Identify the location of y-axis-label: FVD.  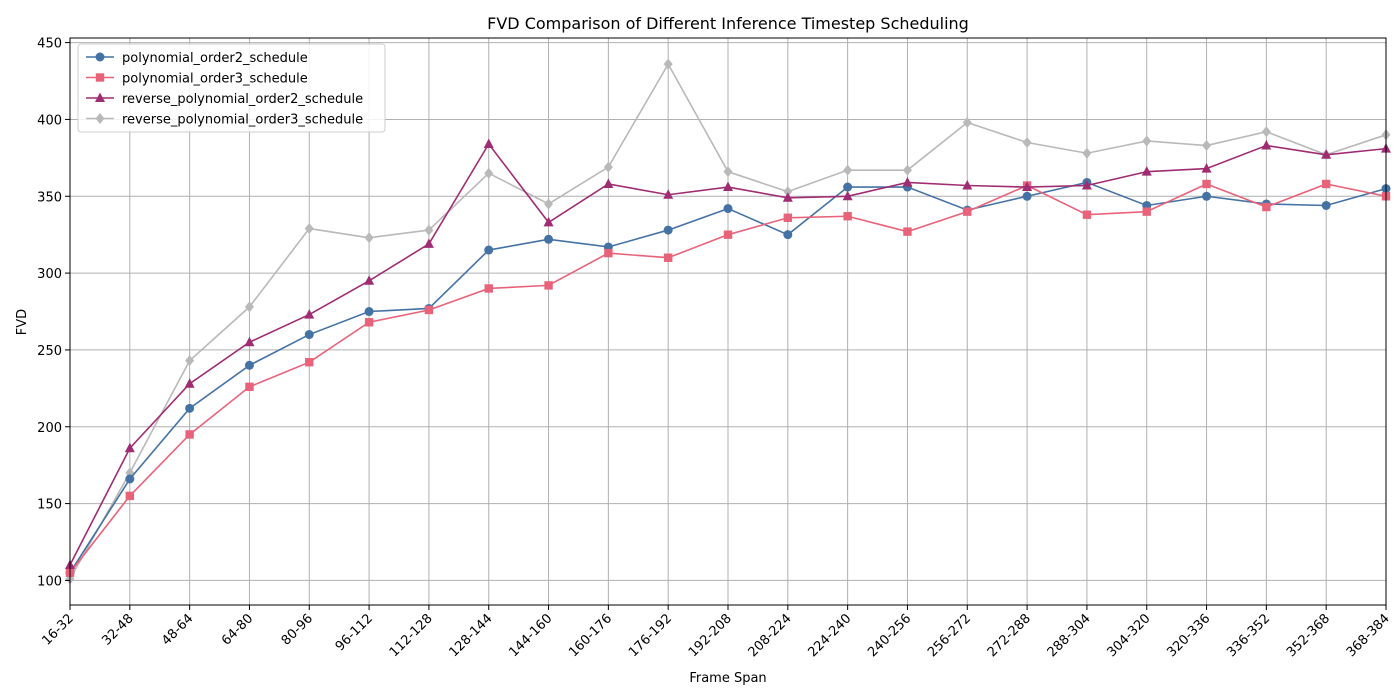
(22, 322).